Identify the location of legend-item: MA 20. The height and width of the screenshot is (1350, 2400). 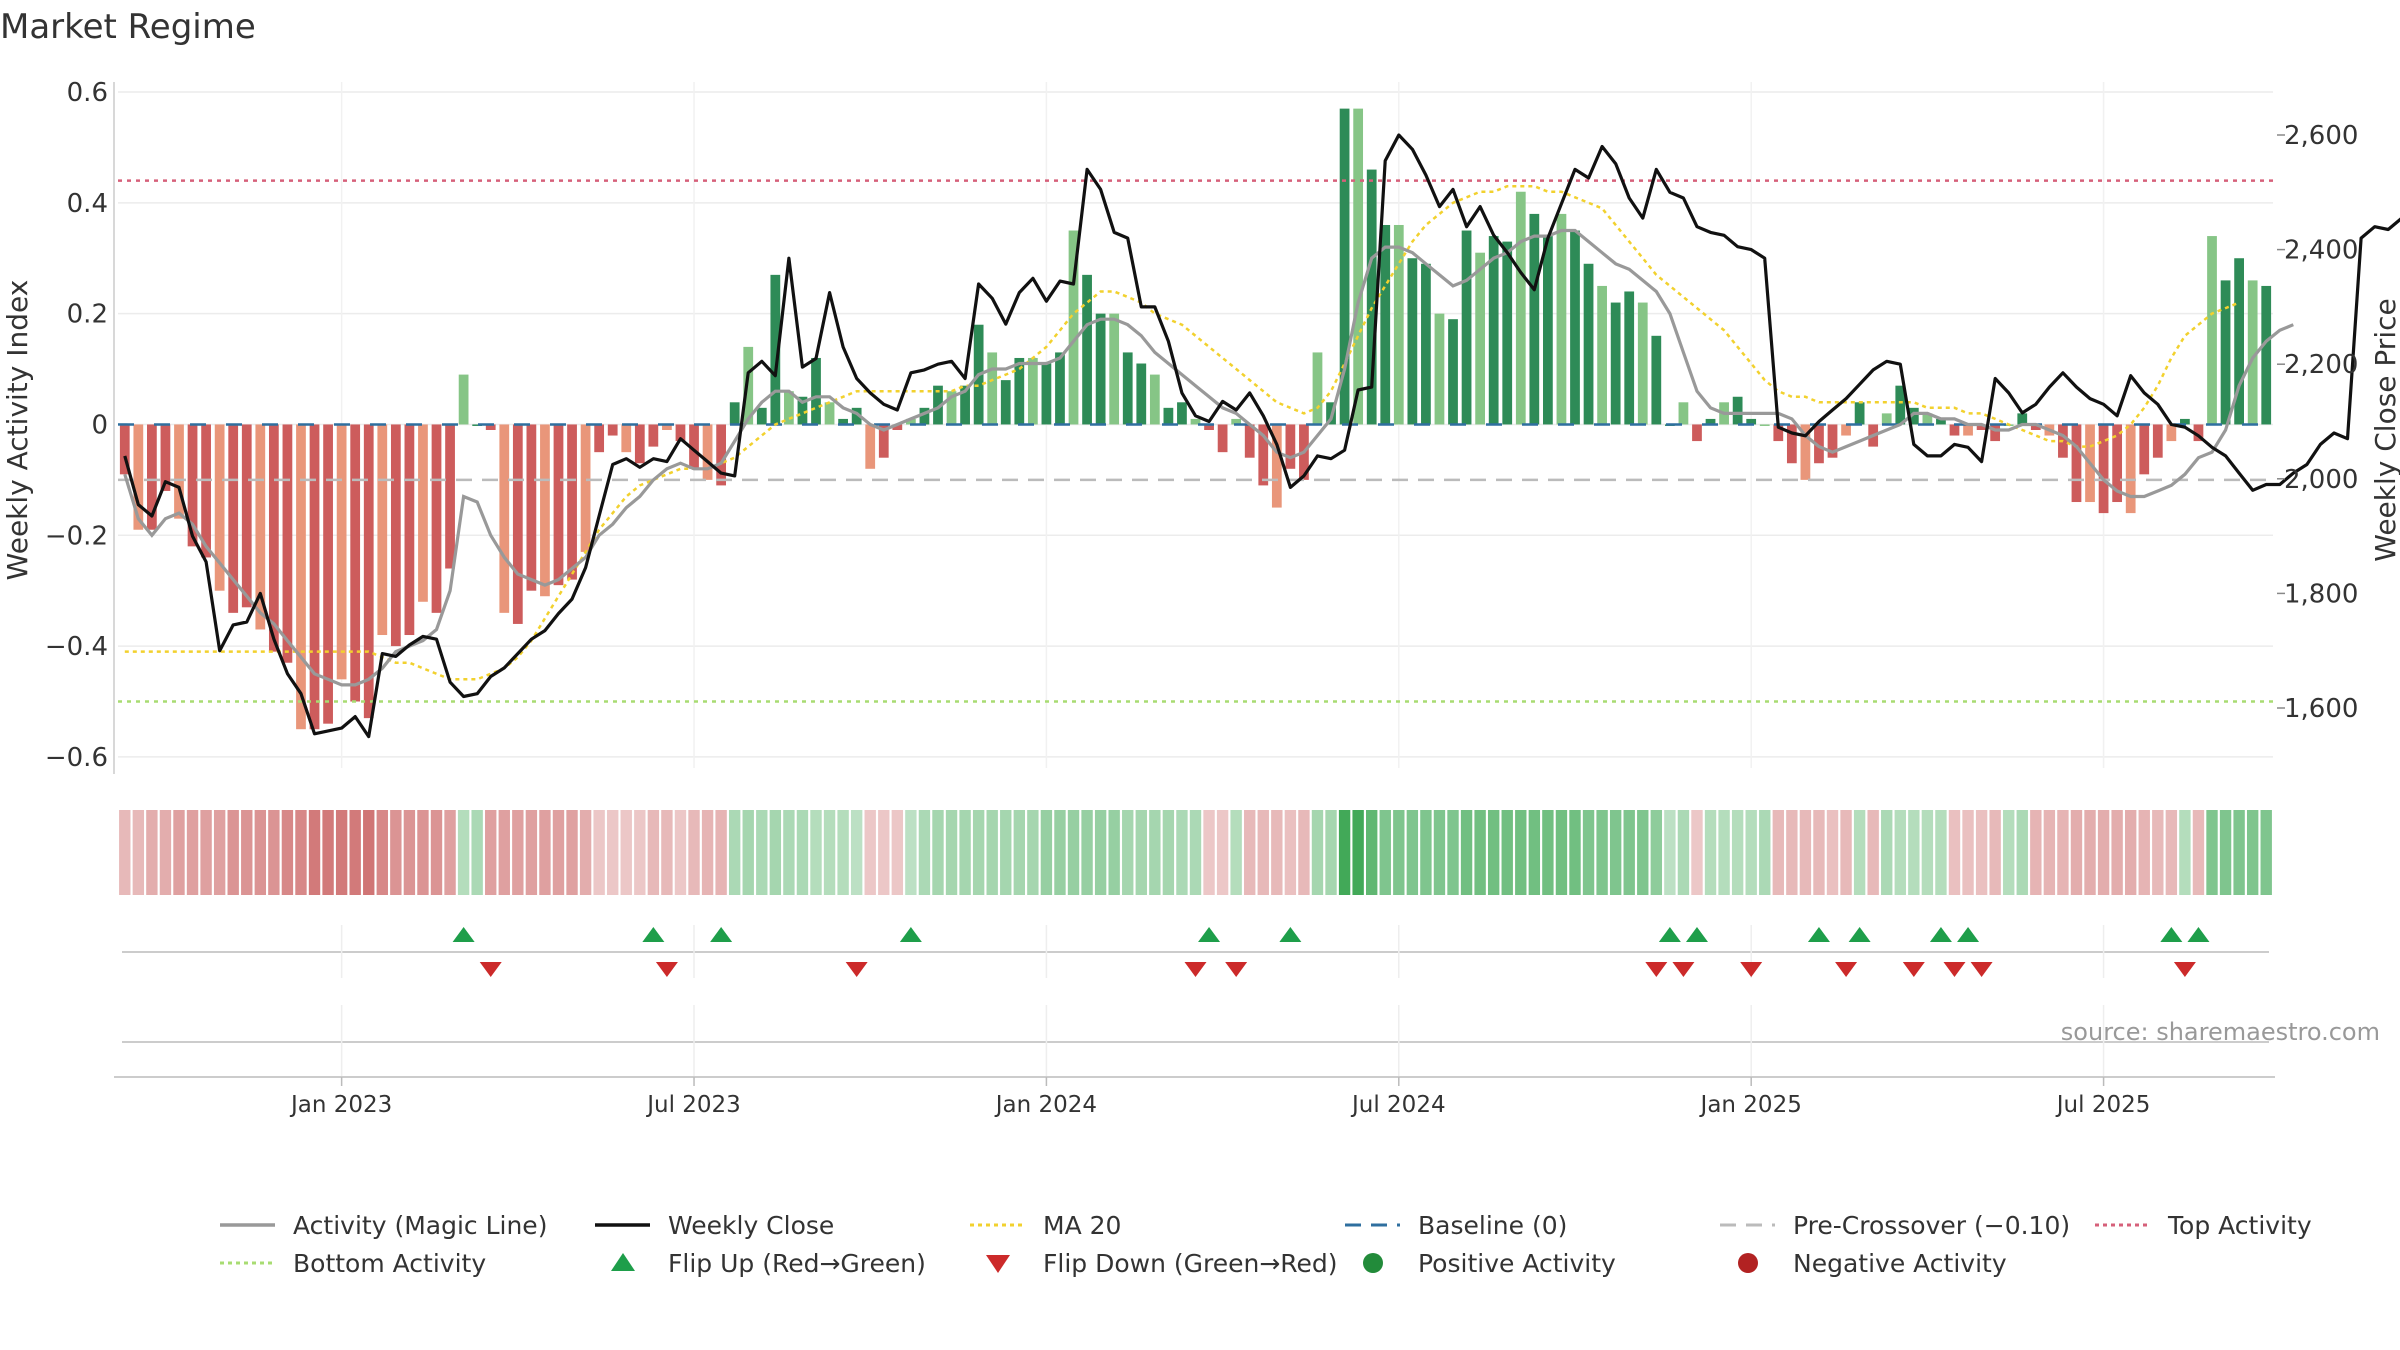
(1045, 1225).